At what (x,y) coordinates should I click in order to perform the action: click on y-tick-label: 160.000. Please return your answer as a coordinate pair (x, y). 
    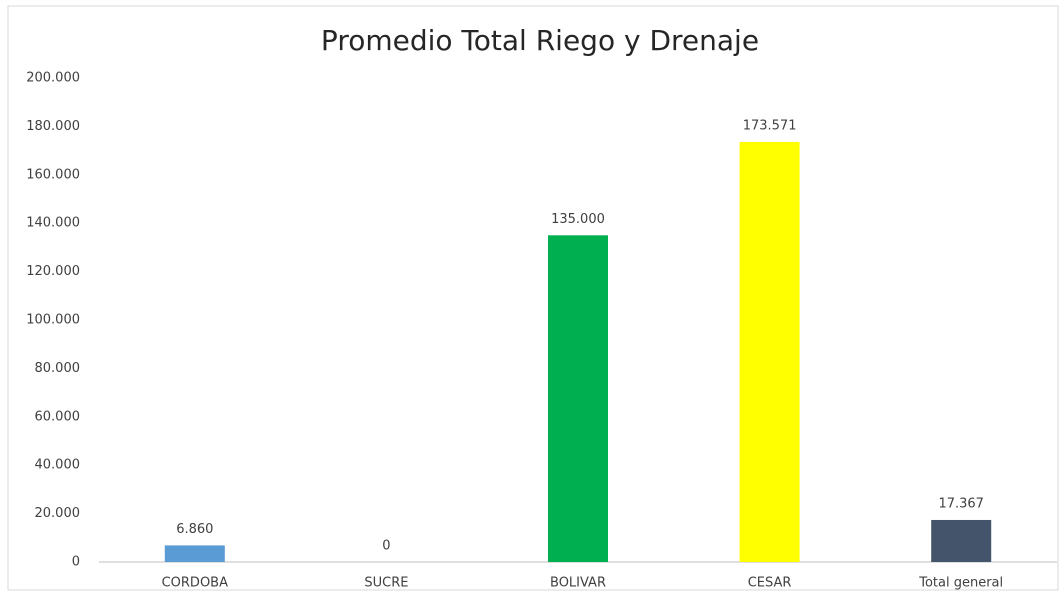
    Looking at the image, I should click on (53, 174).